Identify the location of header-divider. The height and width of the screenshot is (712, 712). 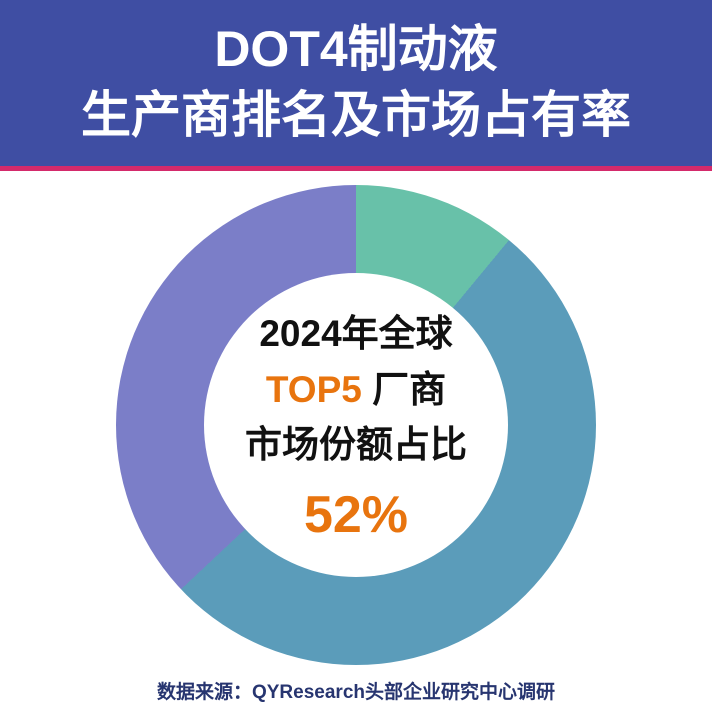
(356, 168).